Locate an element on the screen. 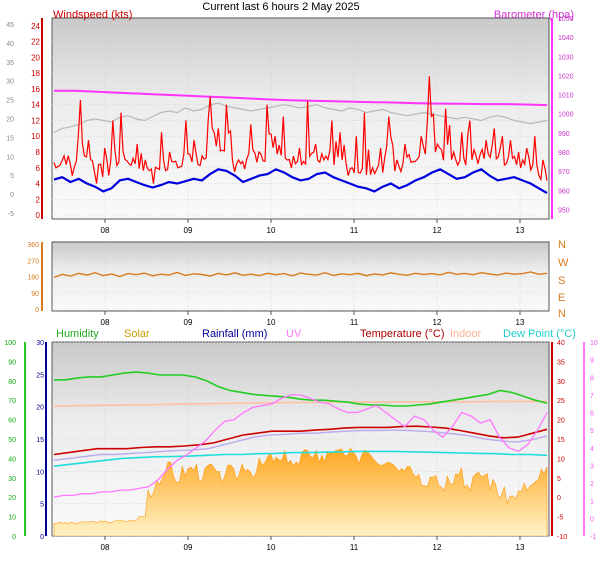 The width and height of the screenshot is (608, 561). windspeed-tick-label: 0 is located at coordinates (38, 215).